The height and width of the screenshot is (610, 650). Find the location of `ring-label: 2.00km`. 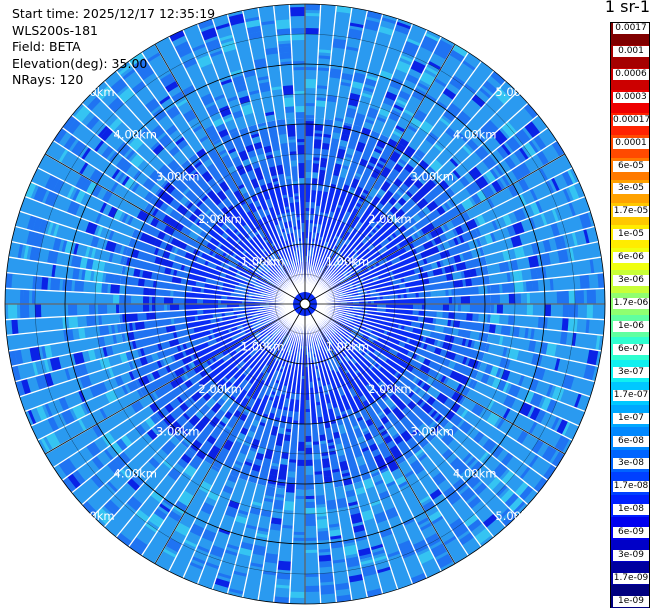

ring-label: 2.00km is located at coordinates (219, 389).